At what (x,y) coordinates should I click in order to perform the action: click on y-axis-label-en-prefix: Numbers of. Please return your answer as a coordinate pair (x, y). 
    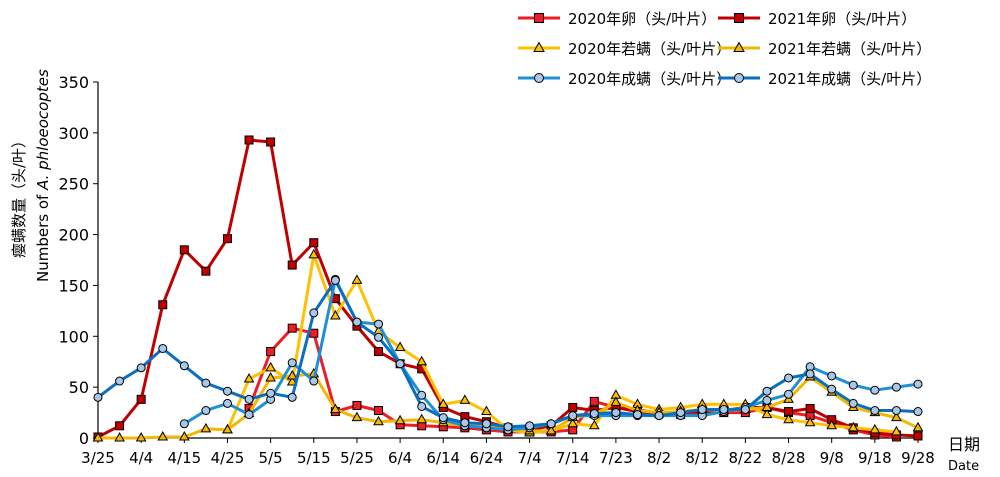
    Looking at the image, I should click on (43, 236).